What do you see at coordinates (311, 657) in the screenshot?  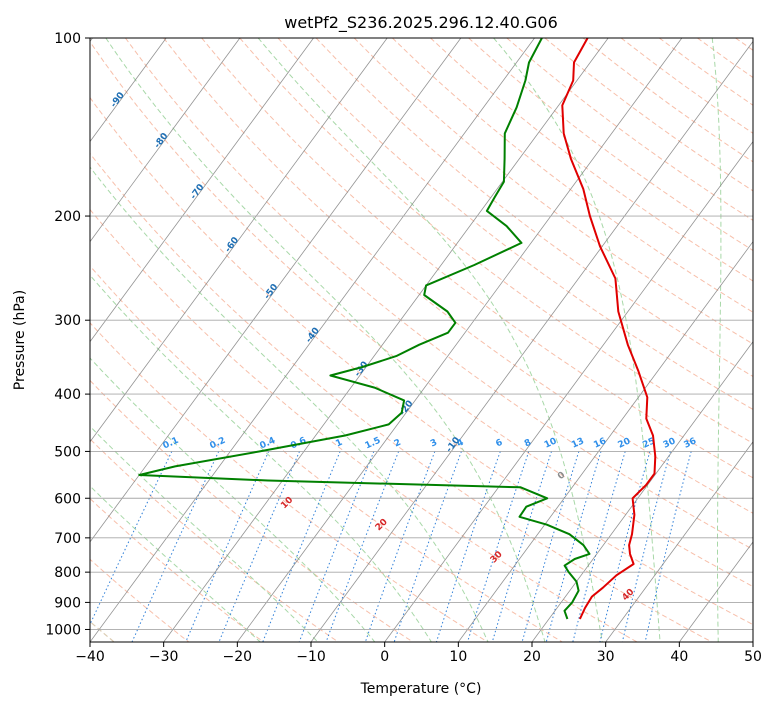 I see `x-tick-label: −10` at bounding box center [311, 657].